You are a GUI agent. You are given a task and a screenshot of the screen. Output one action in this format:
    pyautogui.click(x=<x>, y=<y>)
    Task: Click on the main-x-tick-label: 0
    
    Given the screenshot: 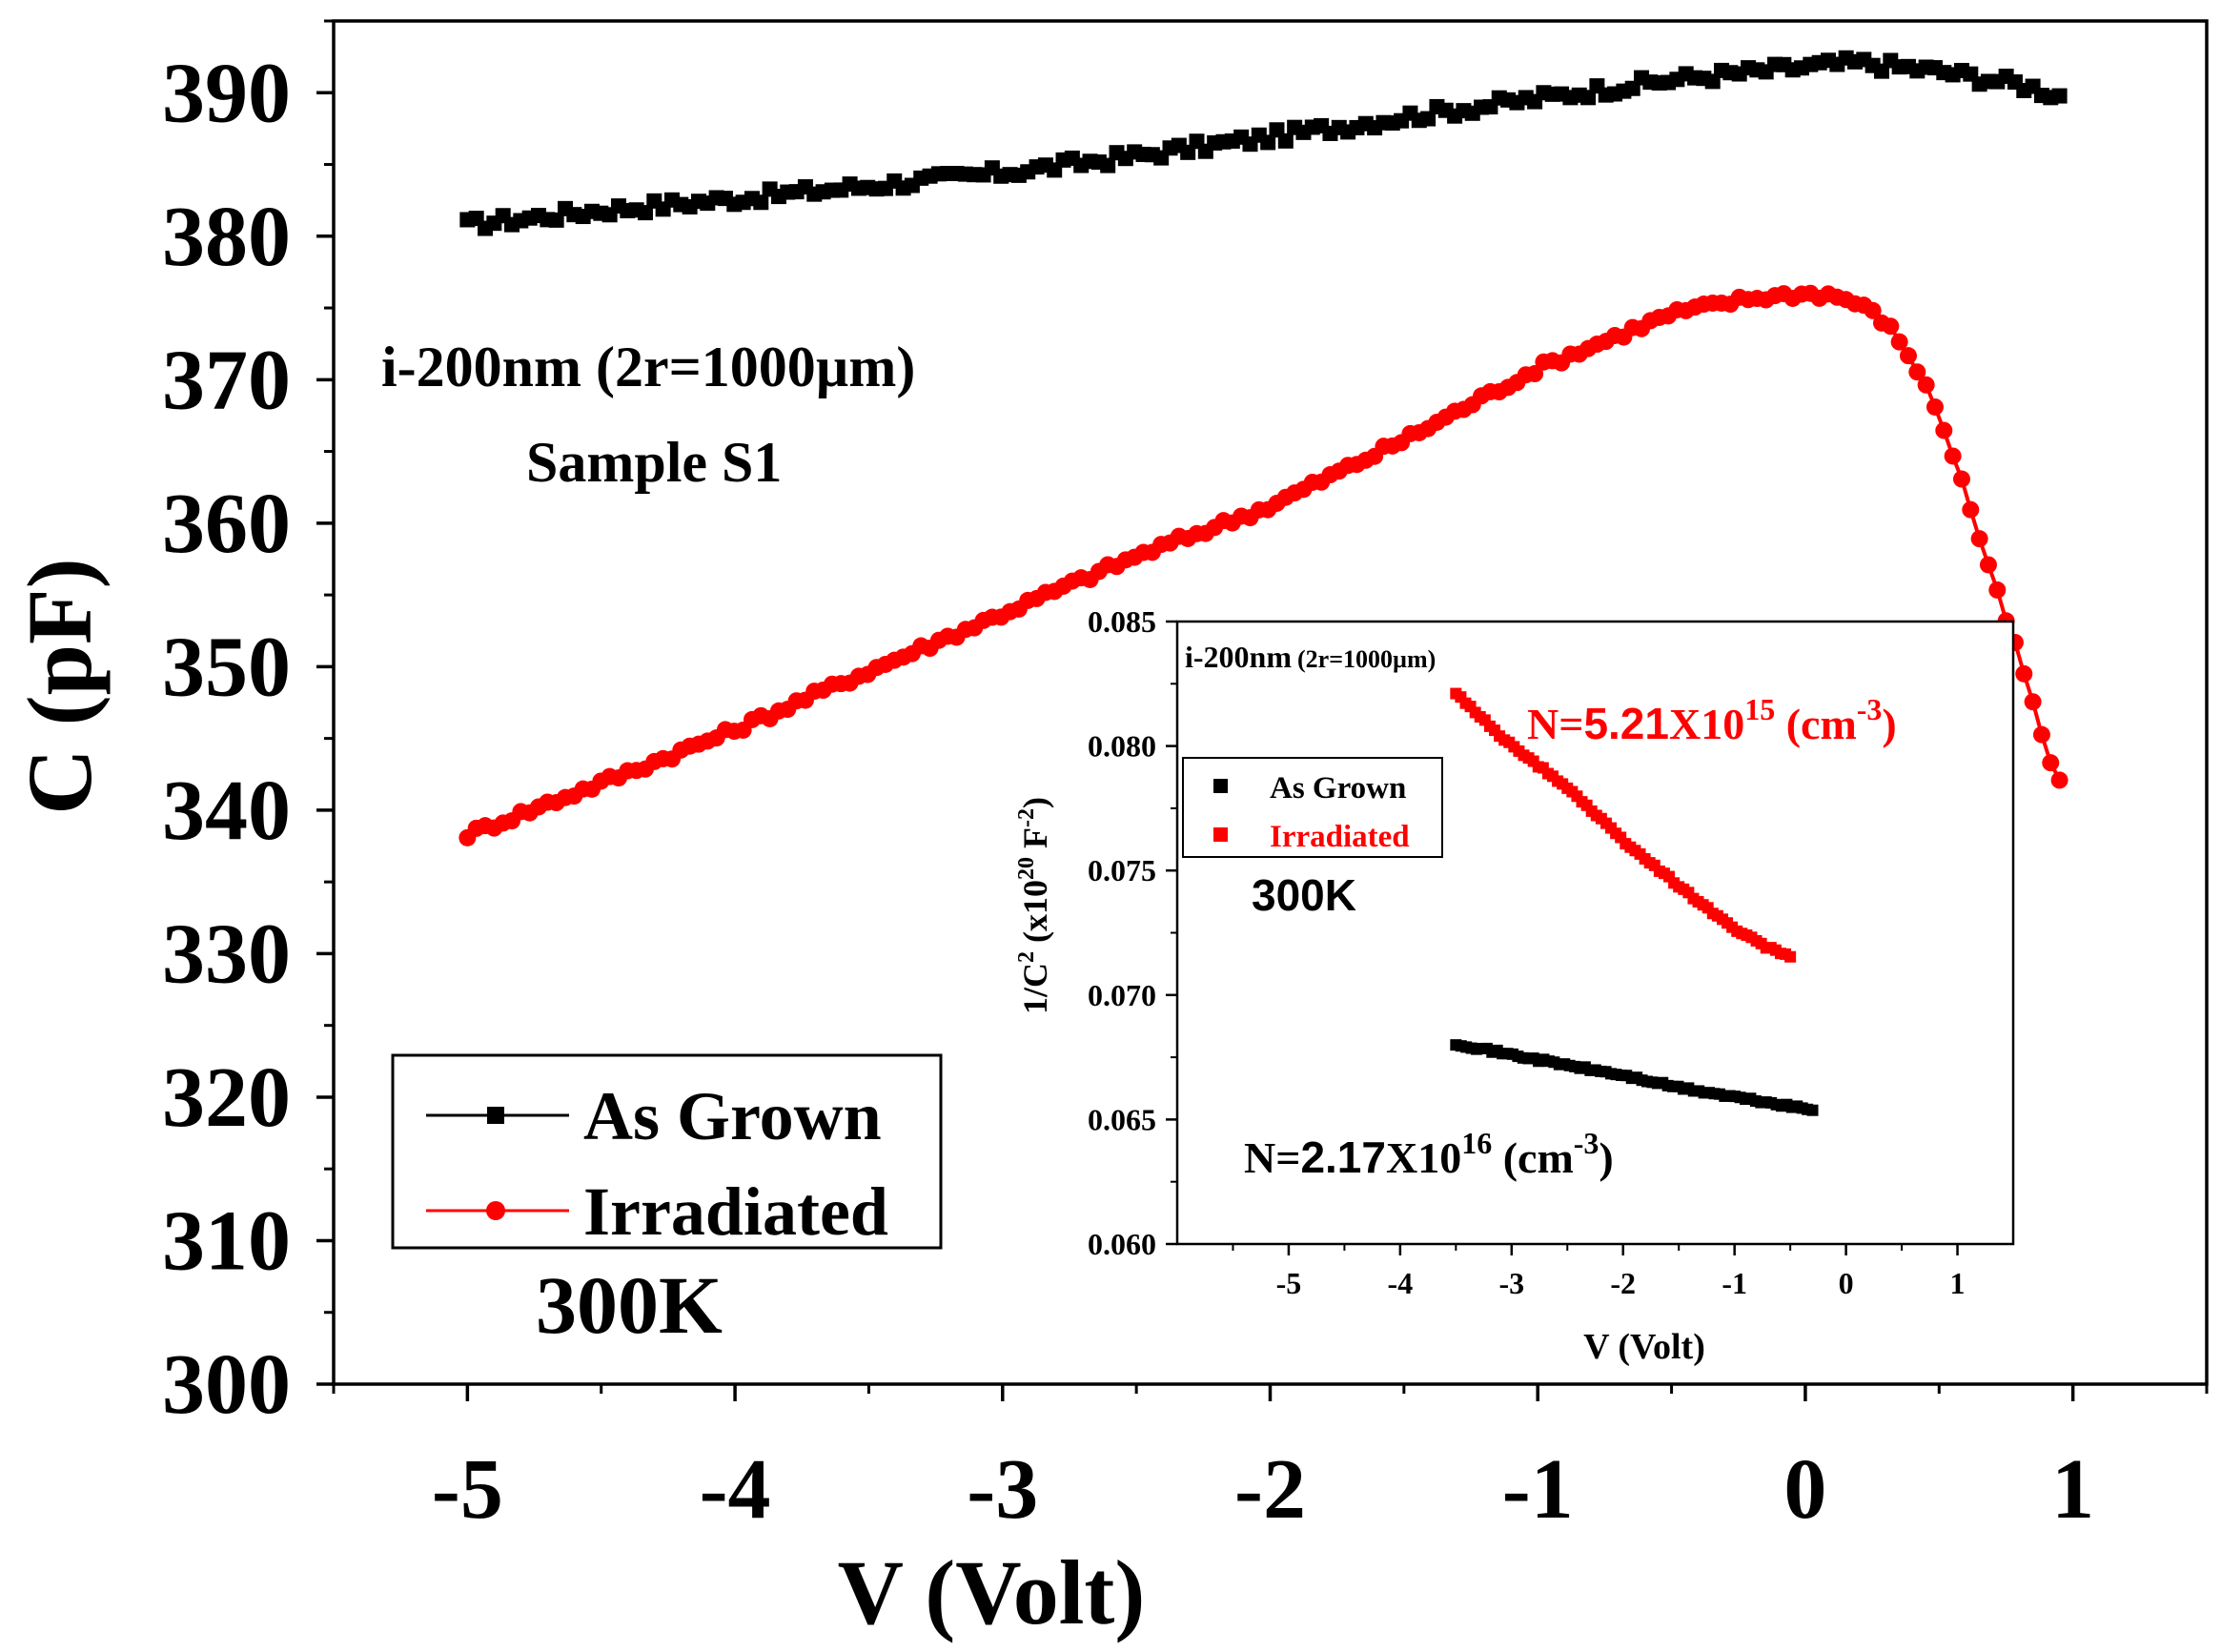 What is the action you would take?
    pyautogui.click(x=1804, y=1489)
    